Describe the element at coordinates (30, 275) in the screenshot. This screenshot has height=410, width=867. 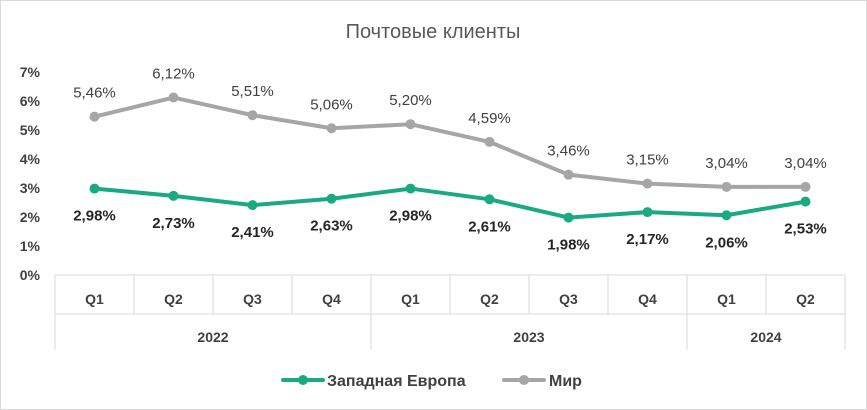
I see `y-tick-label: 0%` at that location.